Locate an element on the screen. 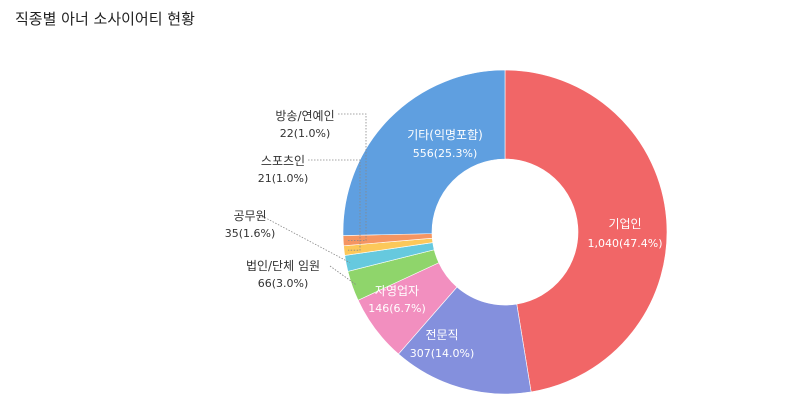  slice-value-8: 556(25.3%) is located at coordinates (445, 153).